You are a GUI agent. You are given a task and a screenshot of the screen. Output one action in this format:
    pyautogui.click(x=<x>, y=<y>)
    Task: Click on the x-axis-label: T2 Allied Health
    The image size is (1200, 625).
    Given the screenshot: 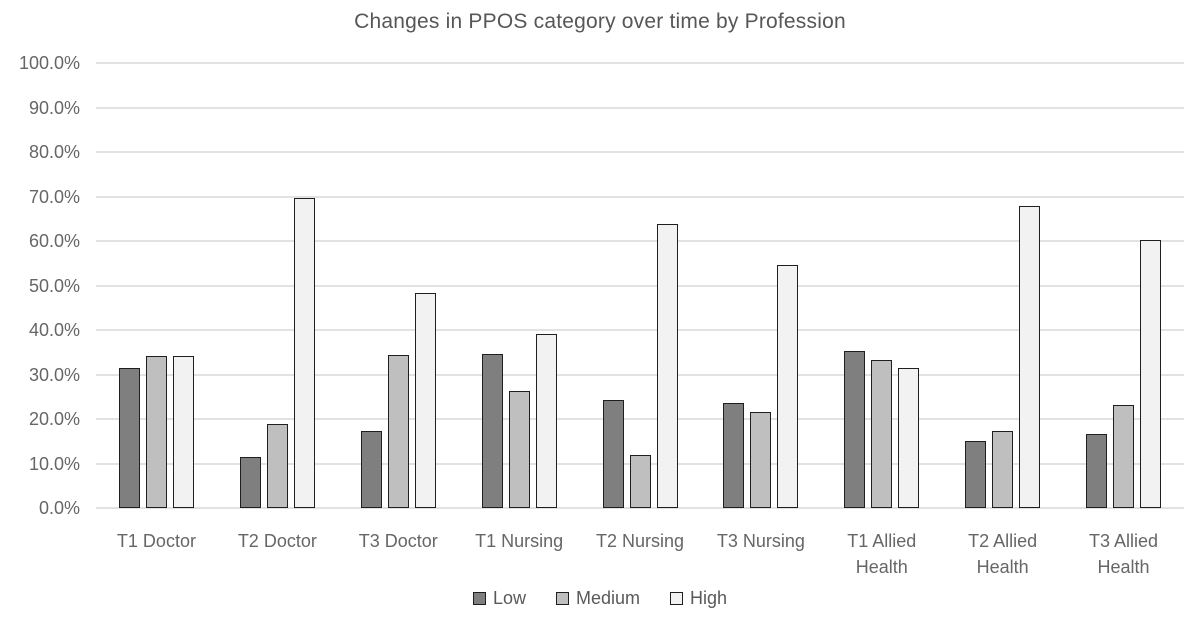 What is the action you would take?
    pyautogui.click(x=1003, y=554)
    